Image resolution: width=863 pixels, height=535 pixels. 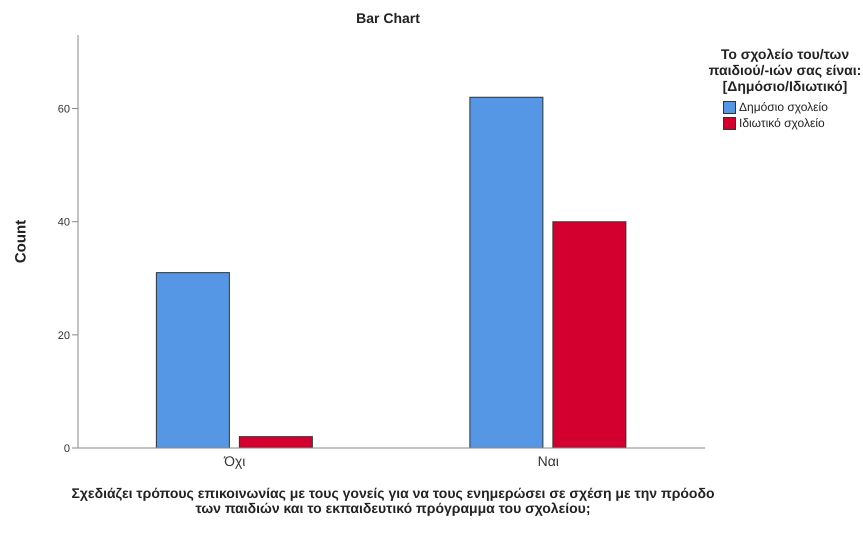 What do you see at coordinates (548, 460) in the screenshot?
I see `x-tick-label: Ναι` at bounding box center [548, 460].